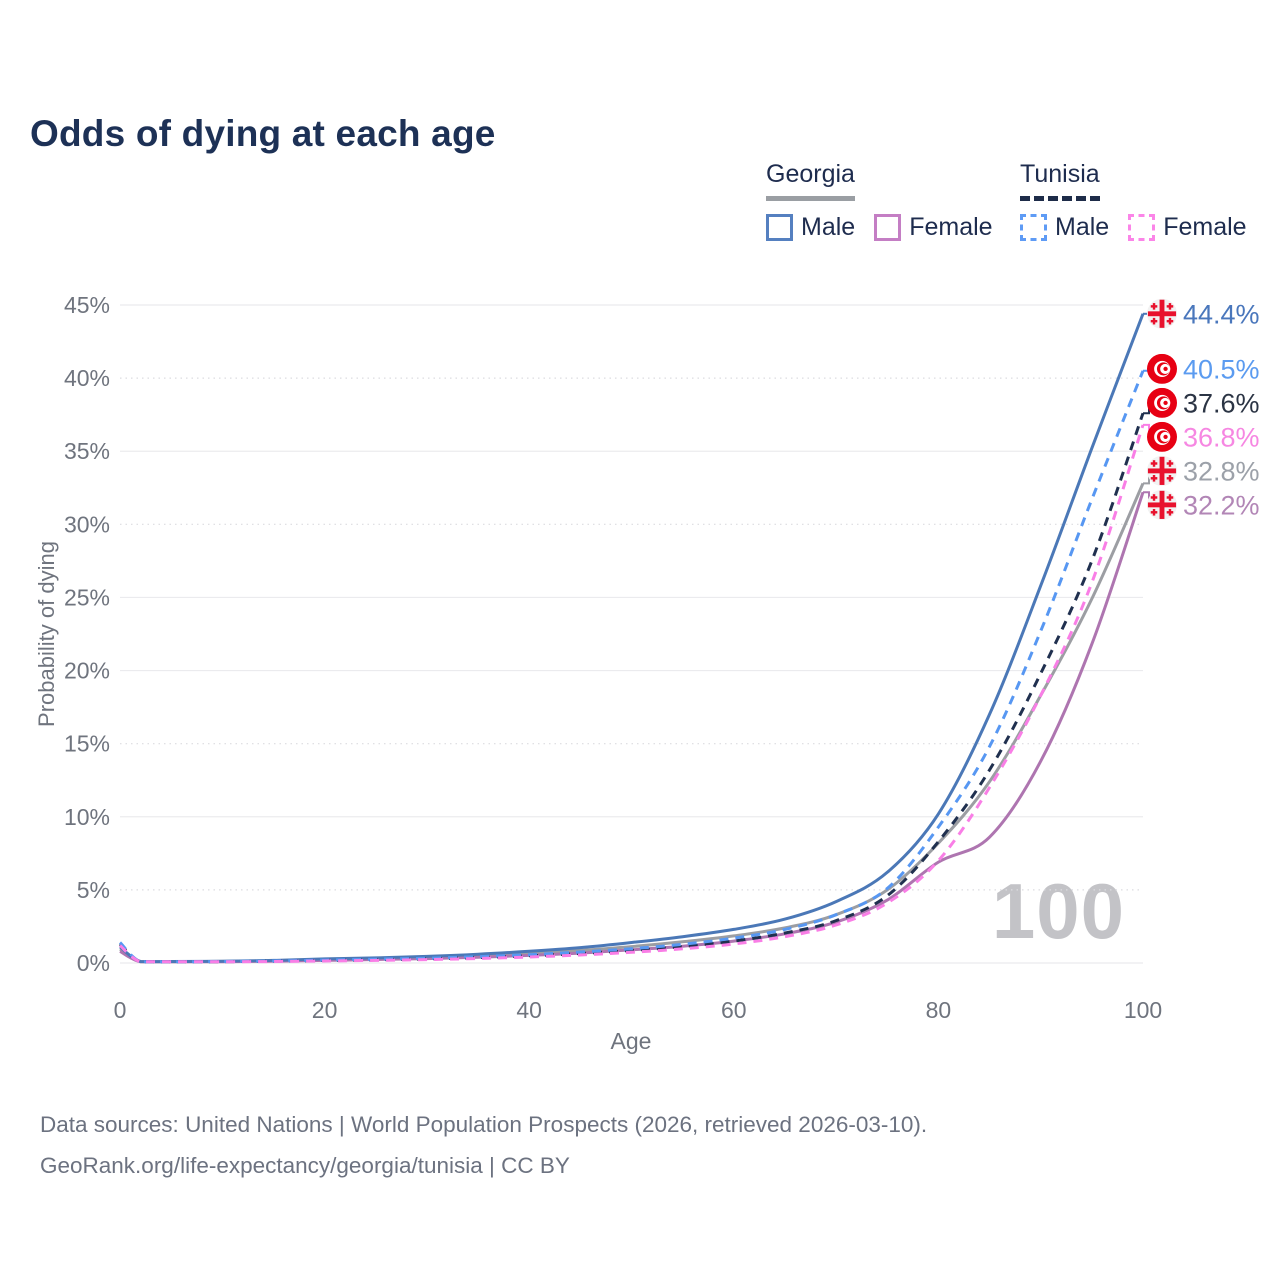 This screenshot has height=1280, width=1280. I want to click on legend-item-georgia-female: Female, so click(933, 227).